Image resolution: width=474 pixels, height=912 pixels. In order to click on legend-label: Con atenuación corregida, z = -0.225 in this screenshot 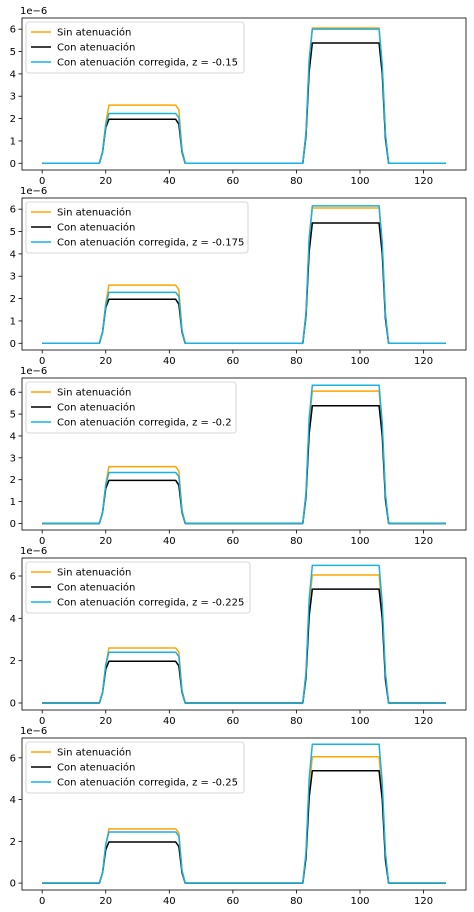, I will do `click(150, 603)`.